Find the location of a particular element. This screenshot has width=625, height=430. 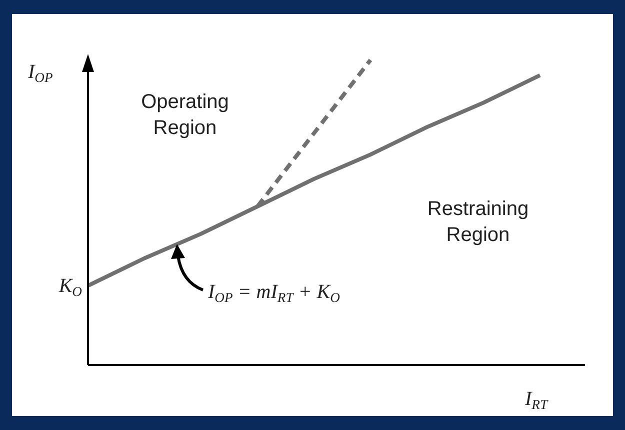

y-axis-title: I$_{OP}$ is located at coordinates (40, 72).